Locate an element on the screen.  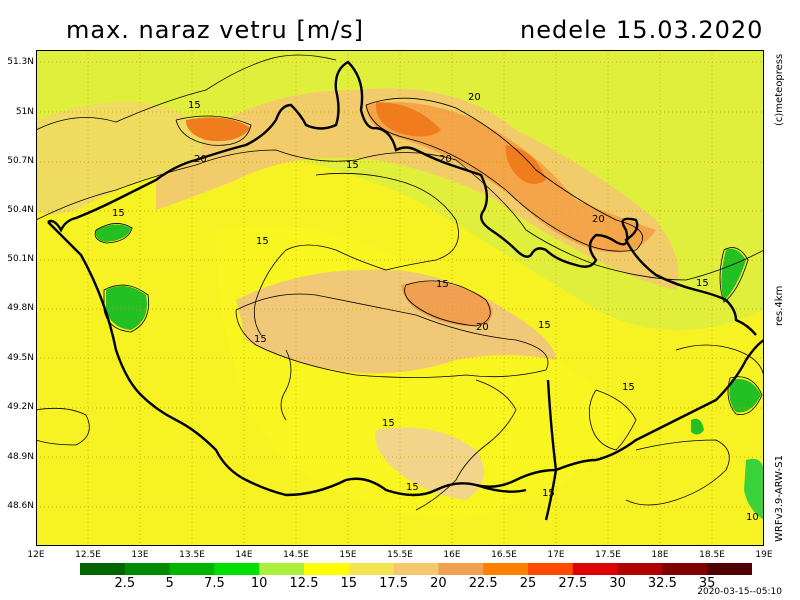
lon-label: 16.5E is located at coordinates (504, 555).